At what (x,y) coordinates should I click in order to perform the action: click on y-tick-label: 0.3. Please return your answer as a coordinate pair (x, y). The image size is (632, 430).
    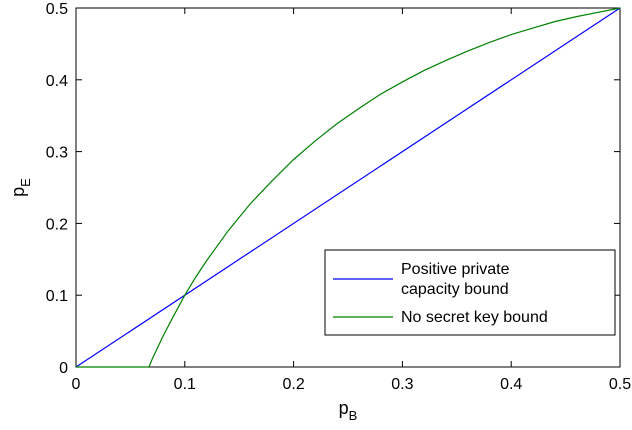
    Looking at the image, I should click on (57, 153).